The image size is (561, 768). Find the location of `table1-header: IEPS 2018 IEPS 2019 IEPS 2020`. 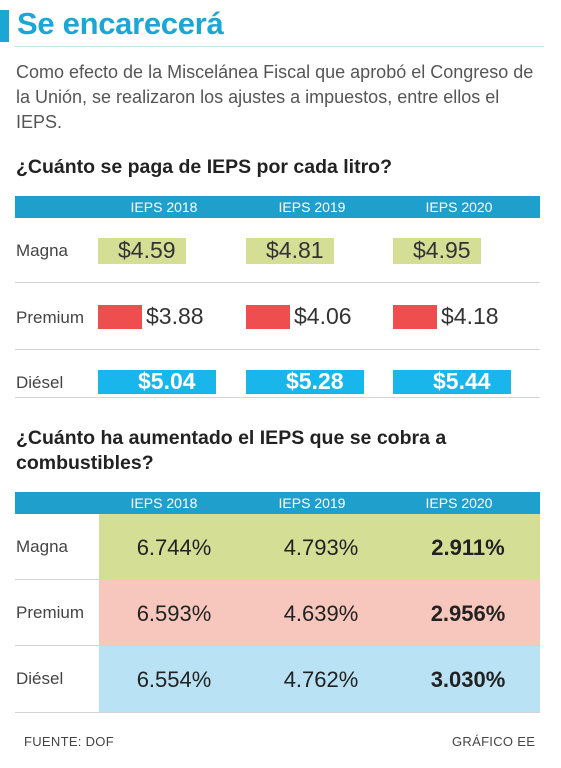

table1-header: IEPS 2018 IEPS 2019 IEPS 2020 is located at coordinates (277, 207).